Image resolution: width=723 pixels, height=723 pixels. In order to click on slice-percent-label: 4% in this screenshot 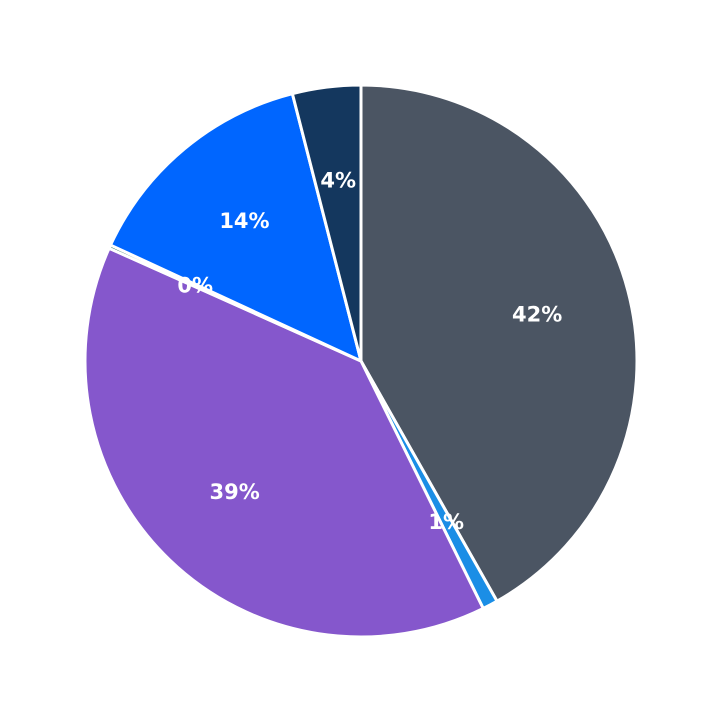, I will do `click(338, 180)`.